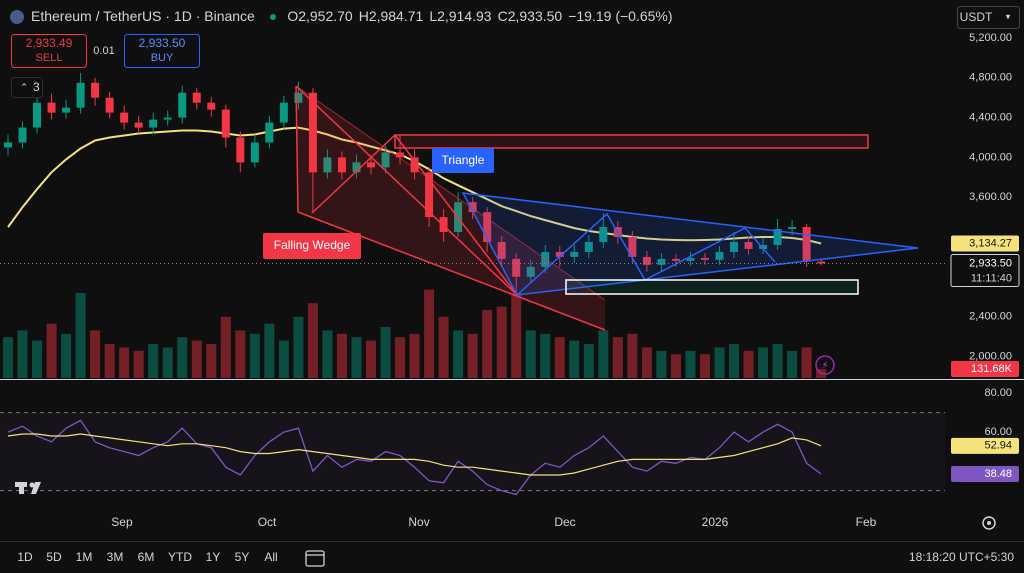 This screenshot has height=573, width=1024. I want to click on range-button: All, so click(270, 557).